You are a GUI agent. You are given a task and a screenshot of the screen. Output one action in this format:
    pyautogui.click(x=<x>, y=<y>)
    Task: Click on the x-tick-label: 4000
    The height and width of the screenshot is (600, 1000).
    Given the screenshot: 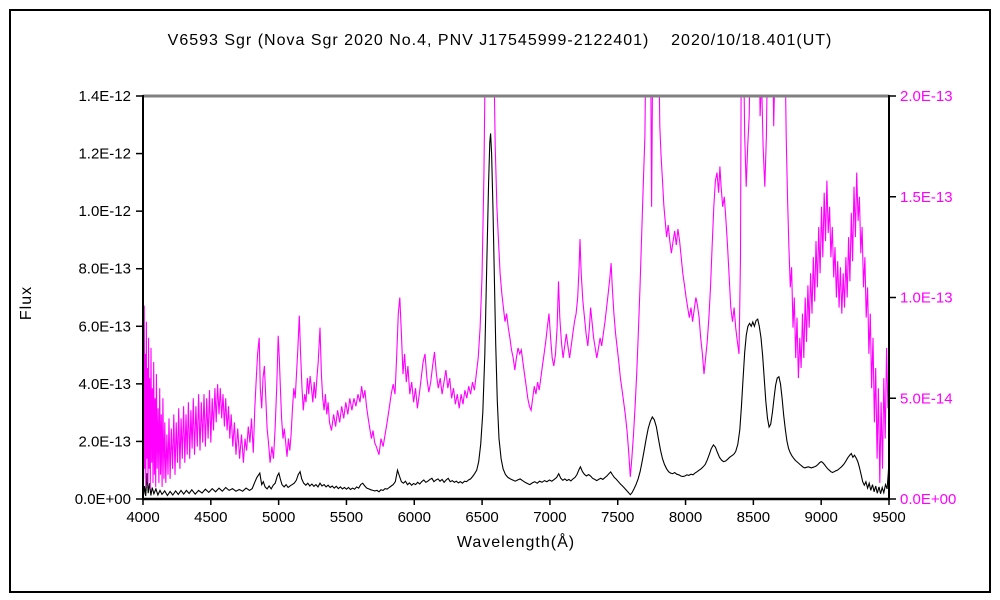 What is the action you would take?
    pyautogui.click(x=142, y=517)
    